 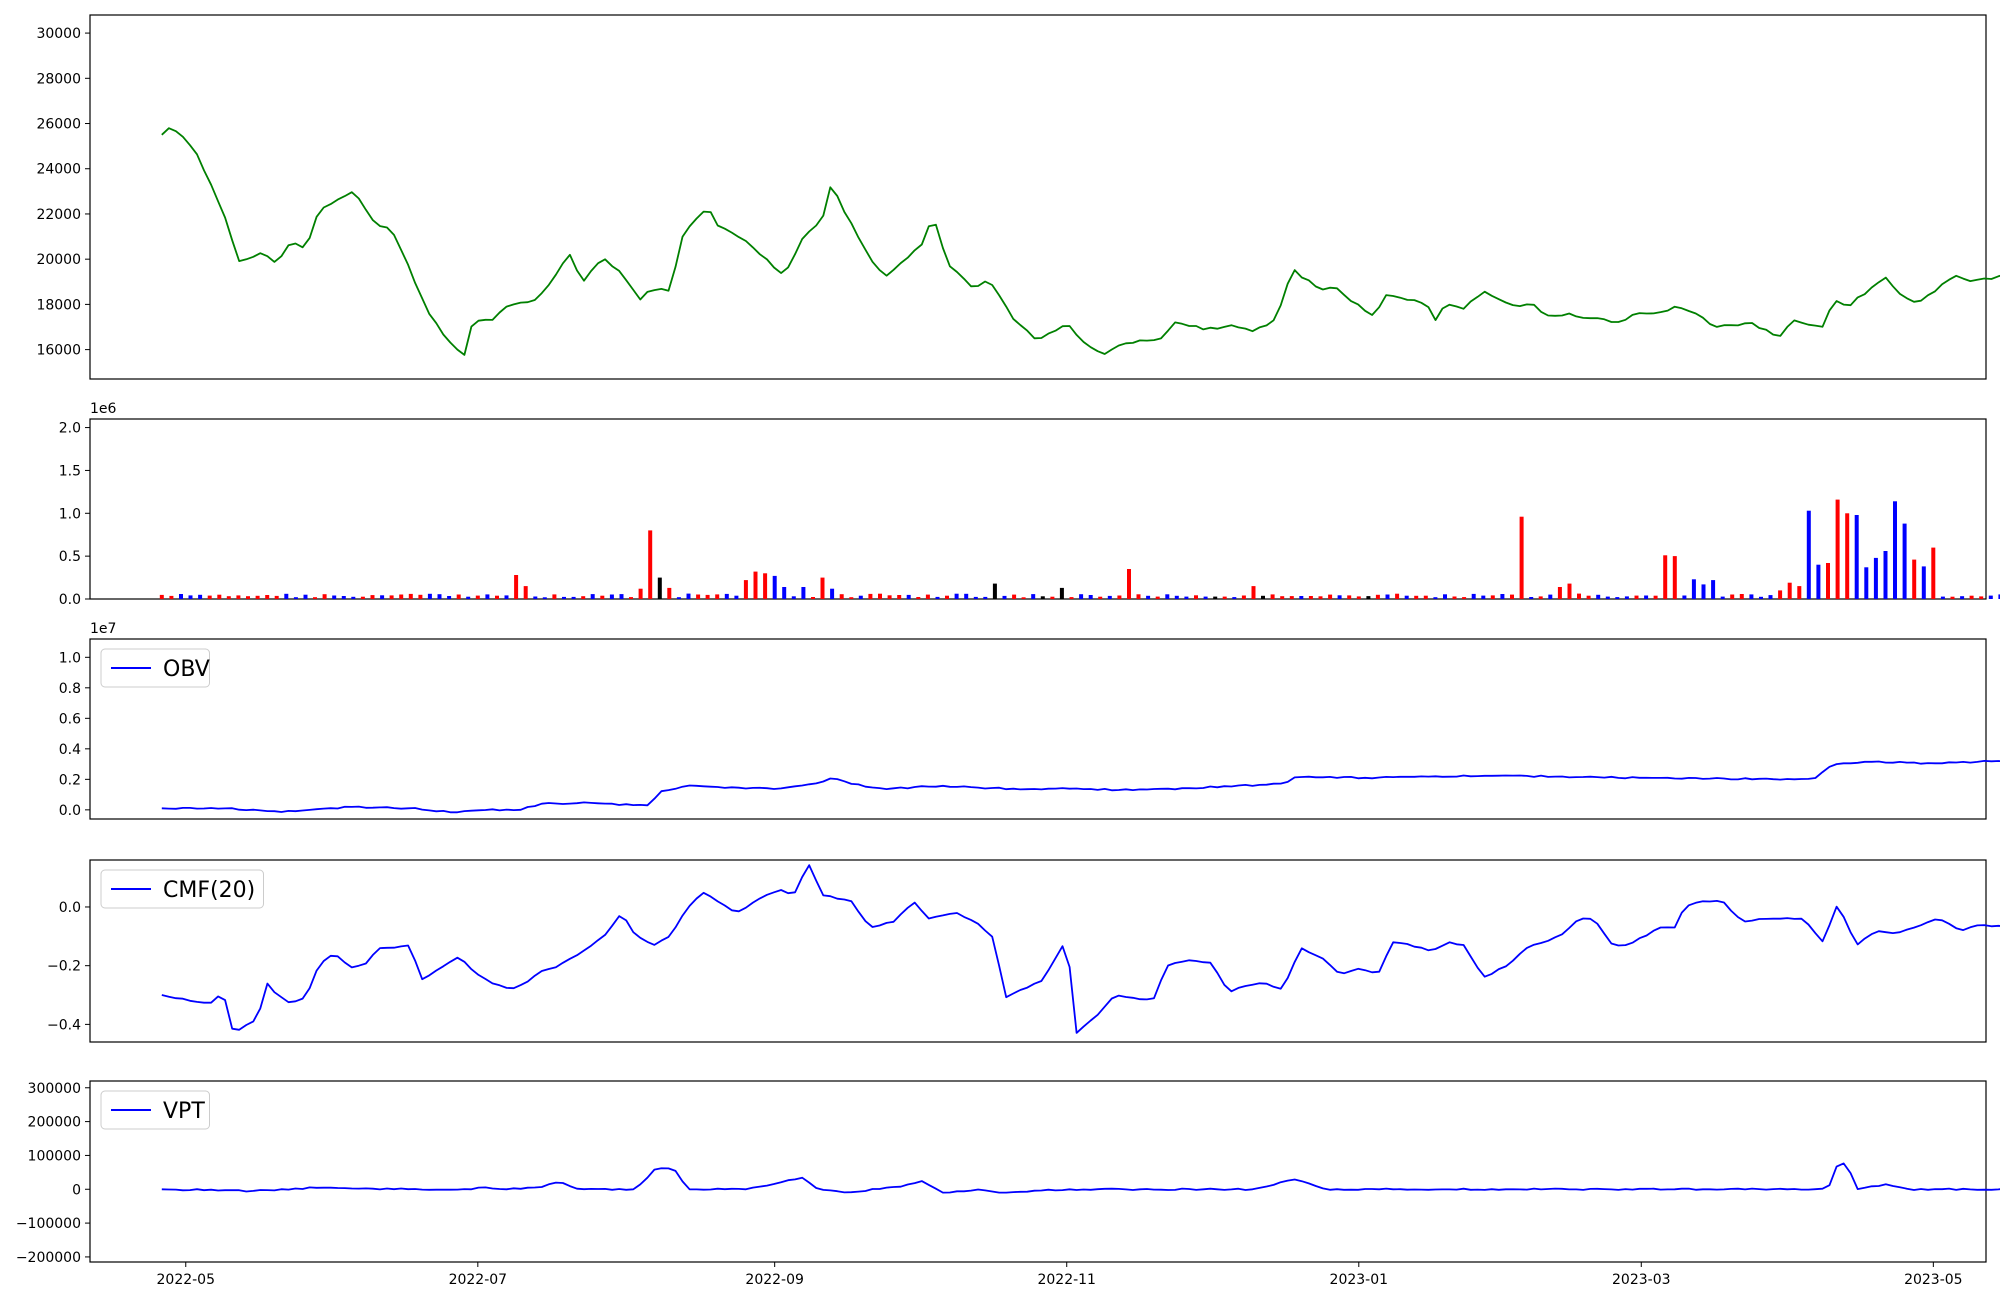 I want to click on price-y-tick-label: 20000, so click(x=58, y=260).